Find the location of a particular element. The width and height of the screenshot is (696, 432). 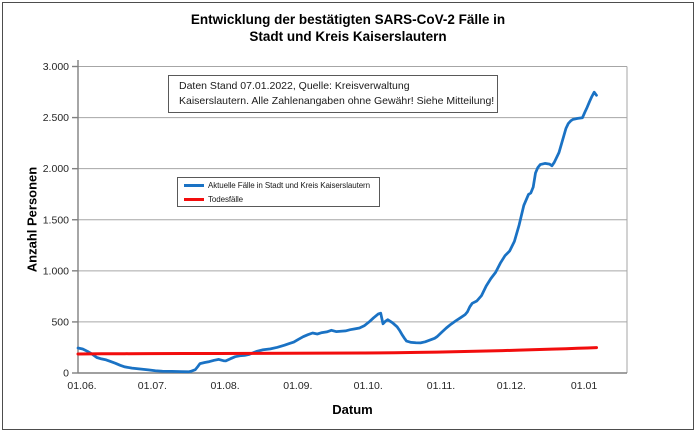

x-tick-label: 01.06. is located at coordinates (81, 386).